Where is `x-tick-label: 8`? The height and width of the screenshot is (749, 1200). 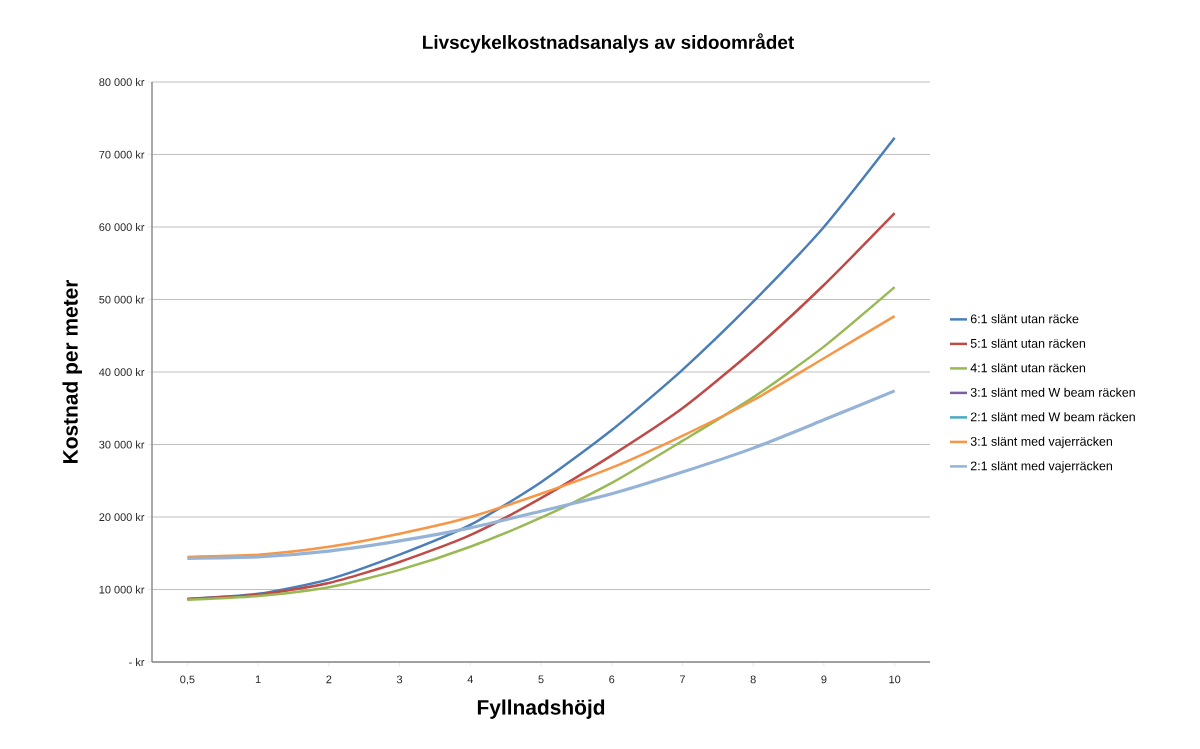
x-tick-label: 8 is located at coordinates (753, 679).